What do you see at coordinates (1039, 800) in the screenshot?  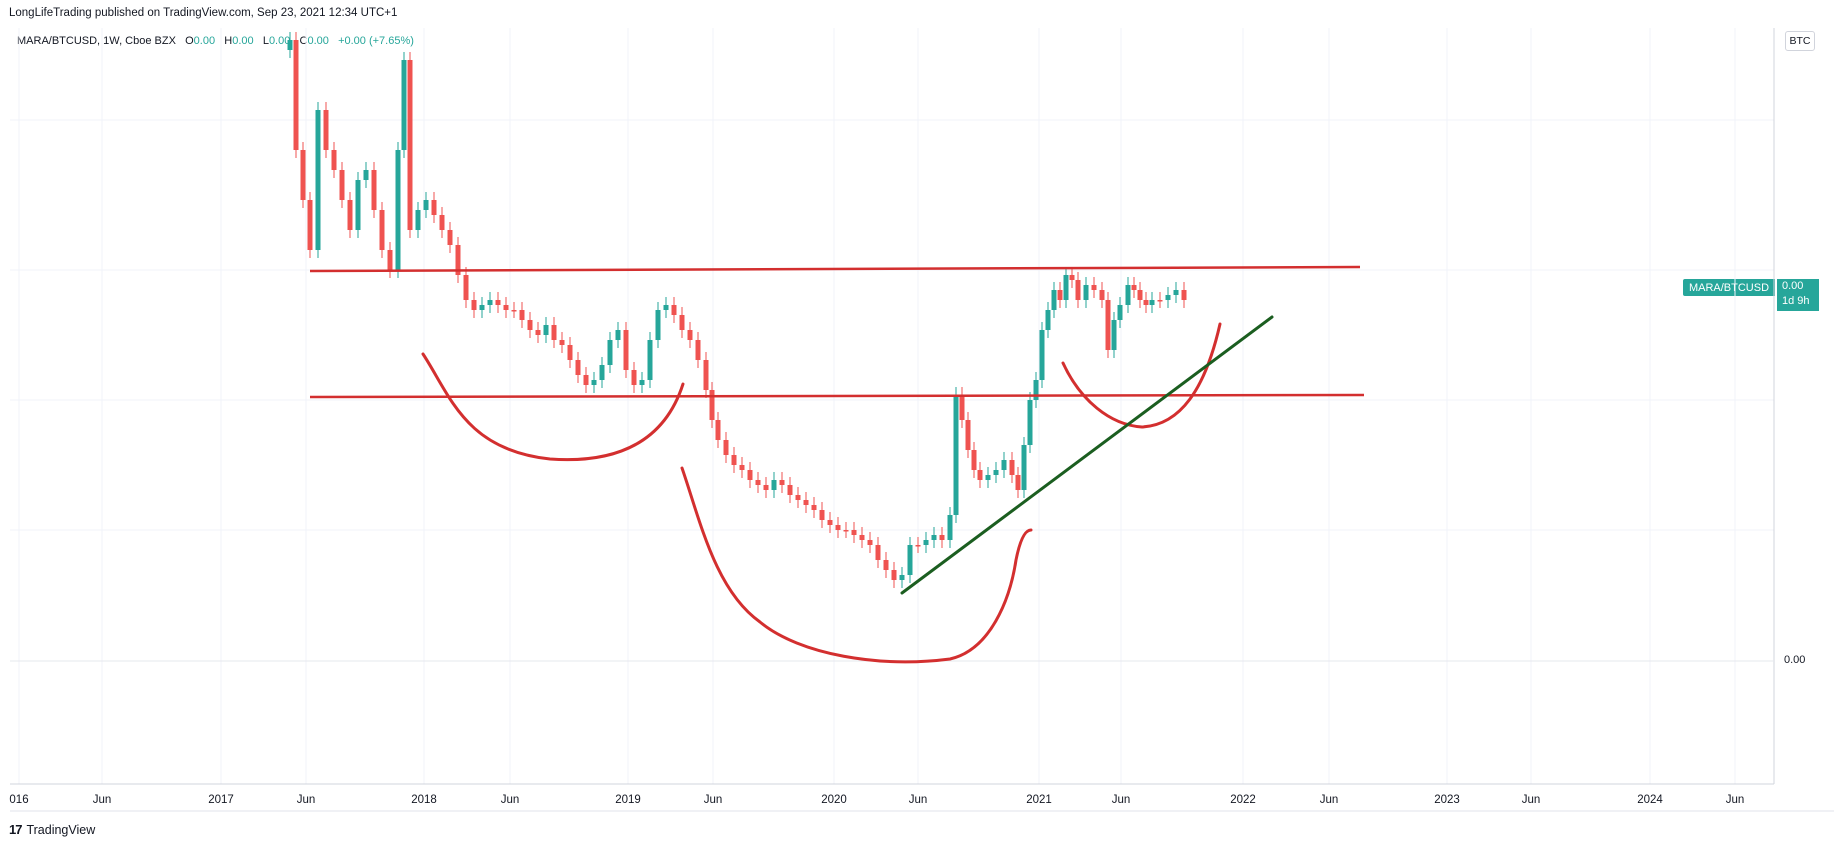 I see `time-tick-label: 2021` at bounding box center [1039, 800].